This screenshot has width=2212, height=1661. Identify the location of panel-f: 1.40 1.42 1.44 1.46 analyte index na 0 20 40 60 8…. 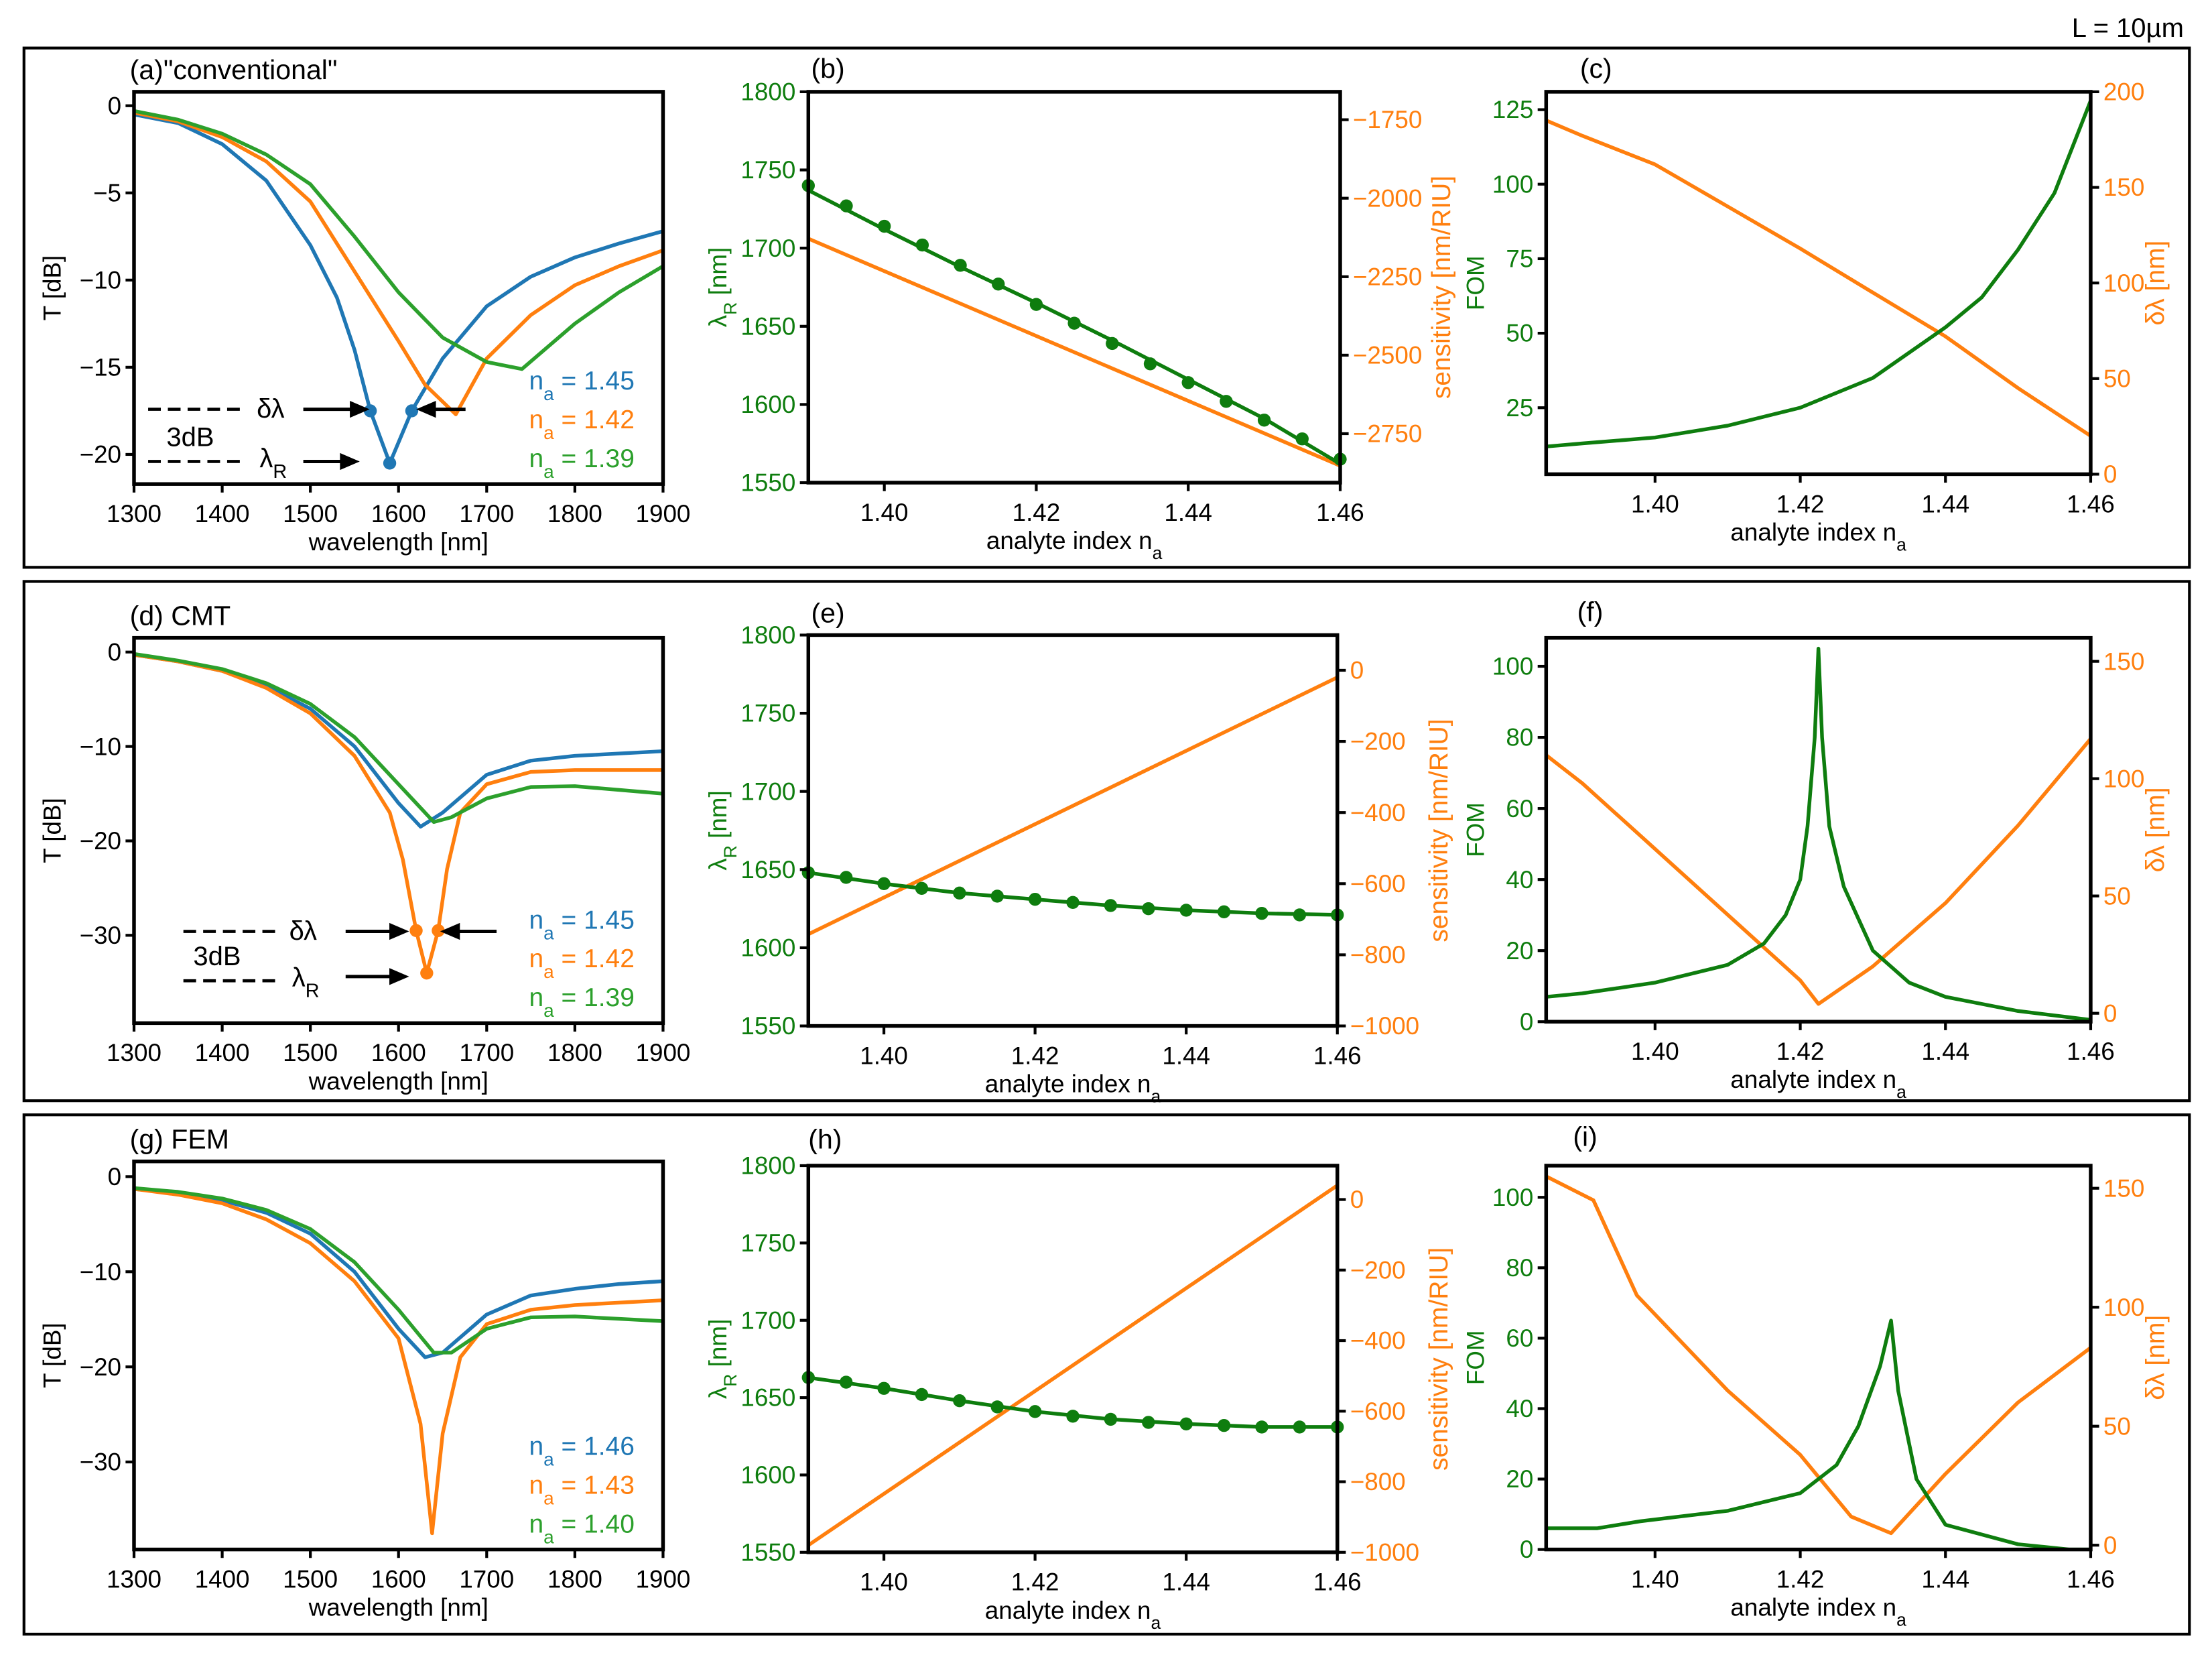
(1816, 849).